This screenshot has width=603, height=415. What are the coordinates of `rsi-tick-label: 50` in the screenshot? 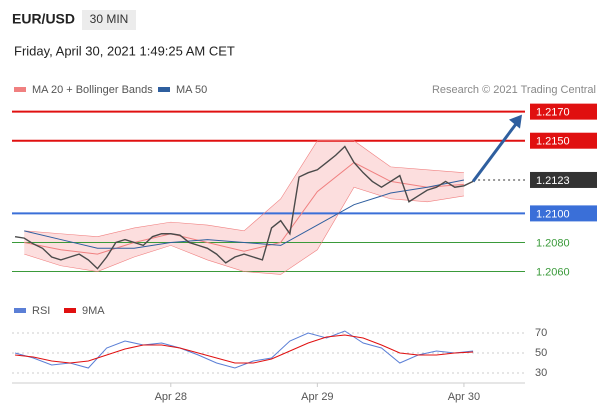 It's located at (541, 353).